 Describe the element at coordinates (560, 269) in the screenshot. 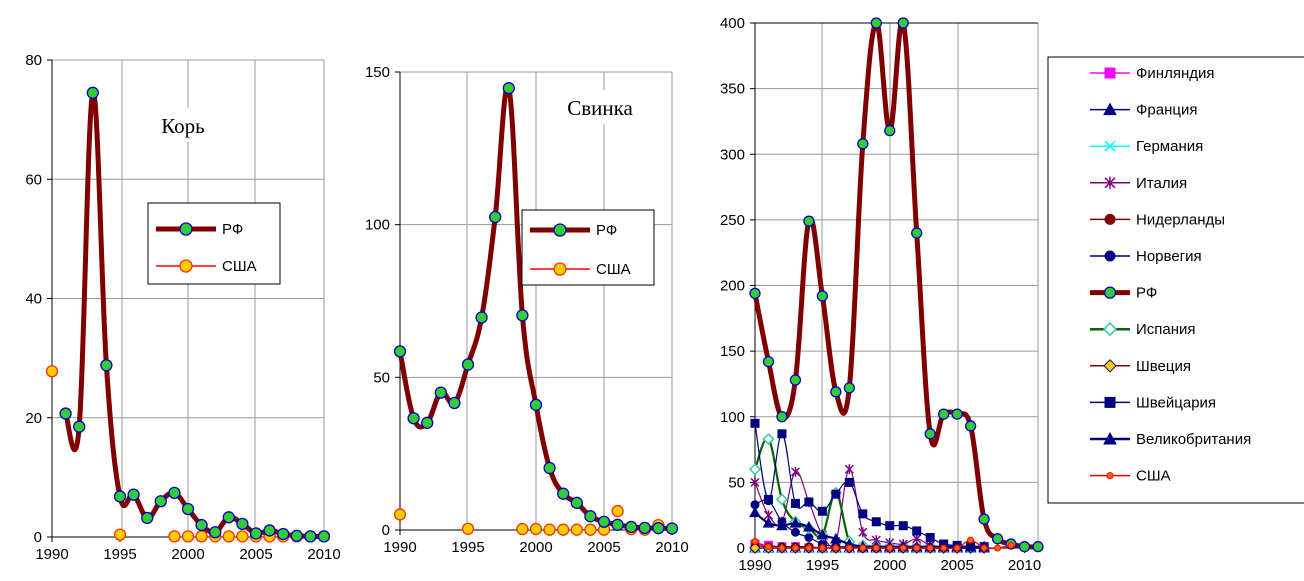

I see `legend-marker-usa` at that location.